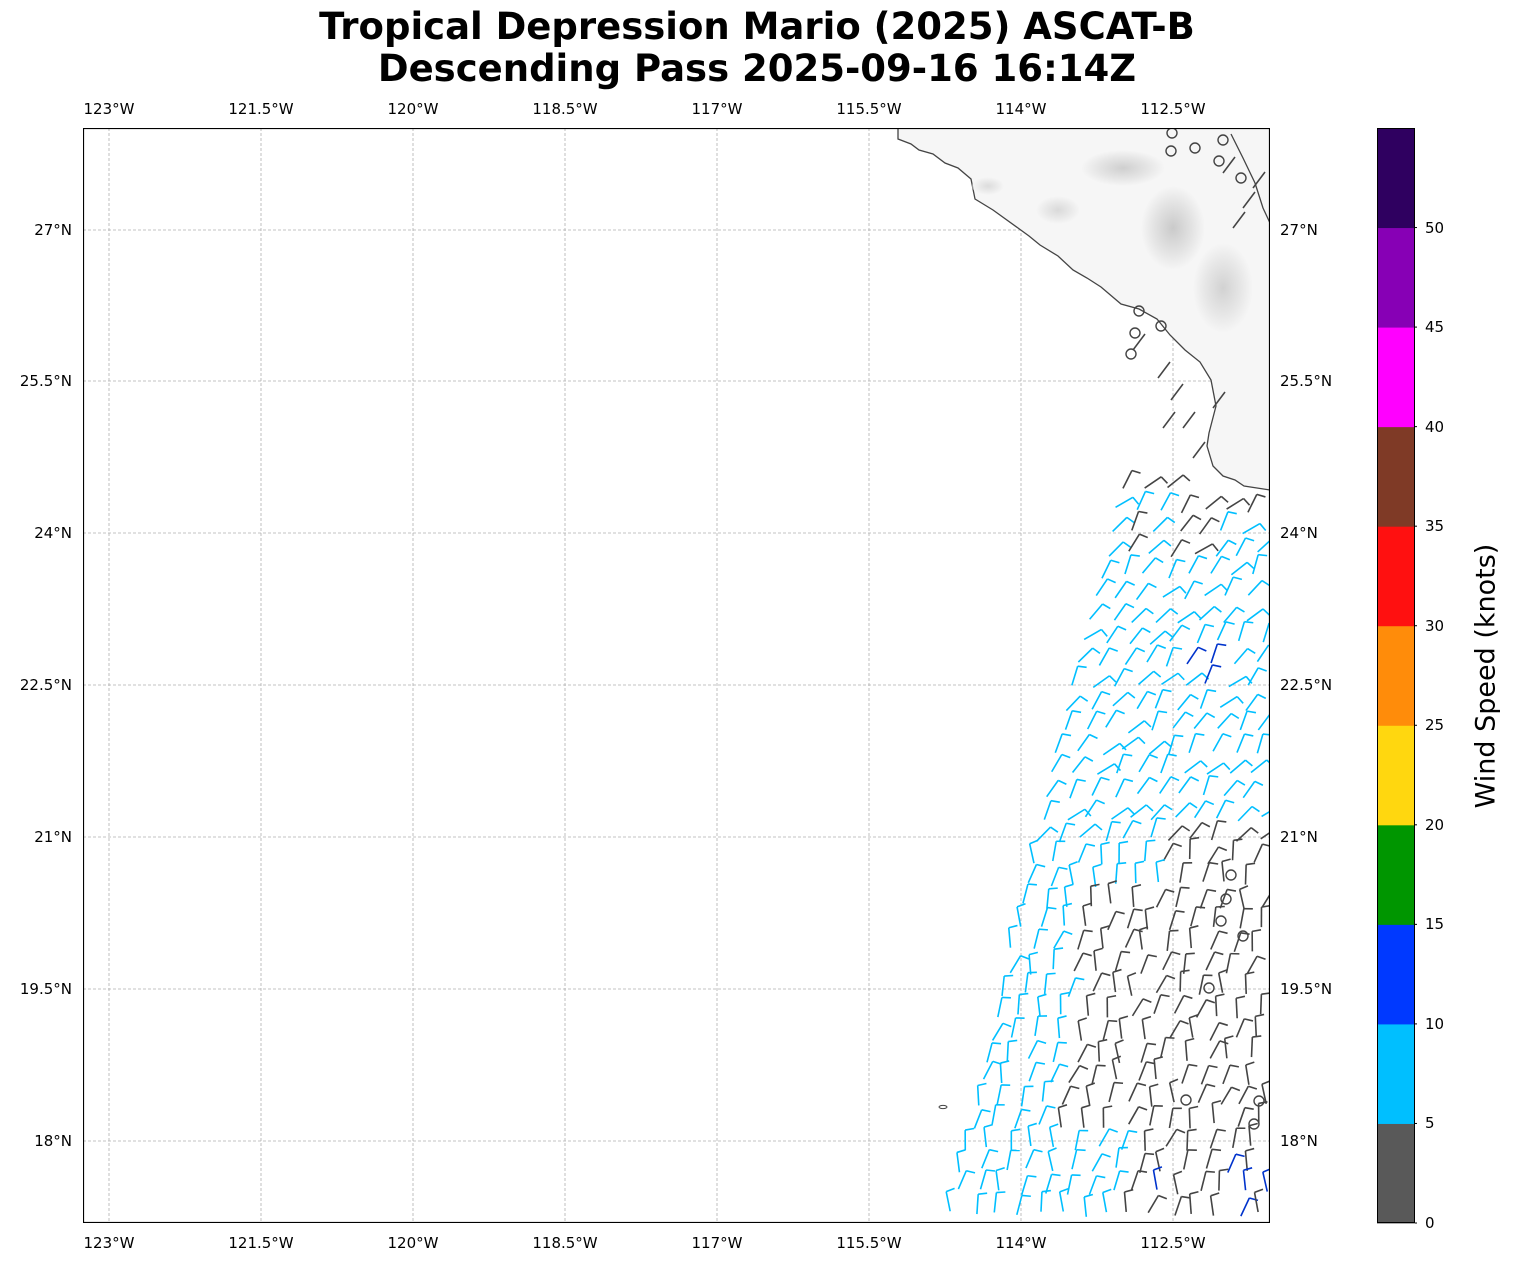  I want to click on lon-tick-label-top: 114°W, so click(1021, 109).